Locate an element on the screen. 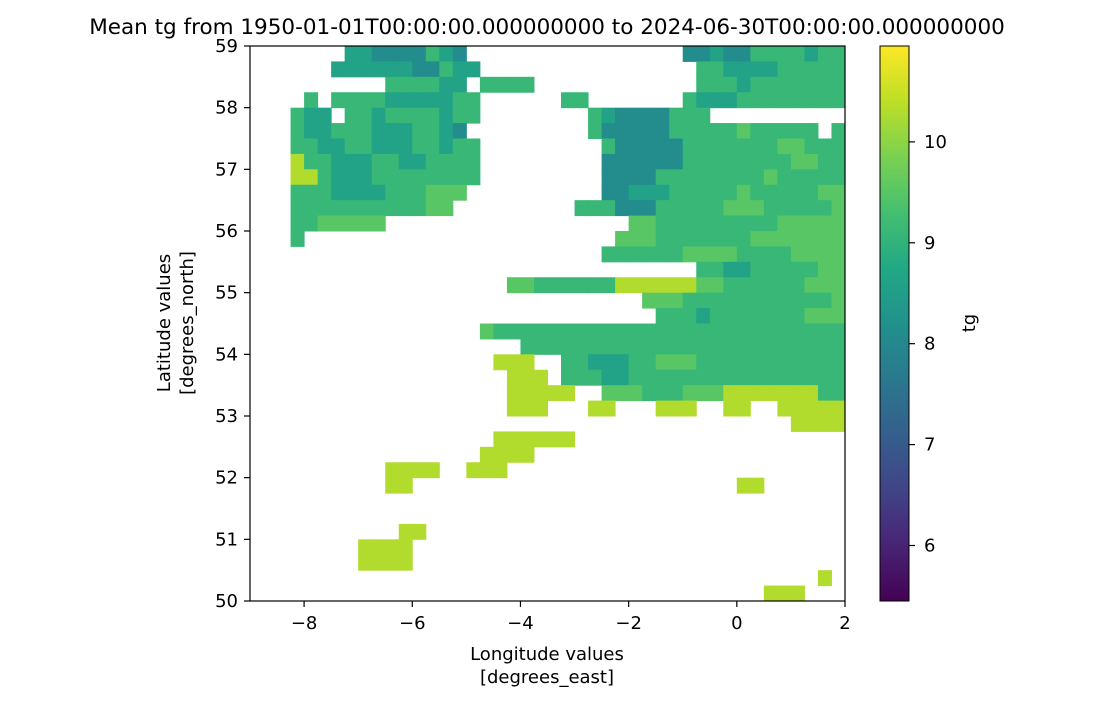 This screenshot has width=1094, height=703. x-tick-label: −4 is located at coordinates (520, 623).